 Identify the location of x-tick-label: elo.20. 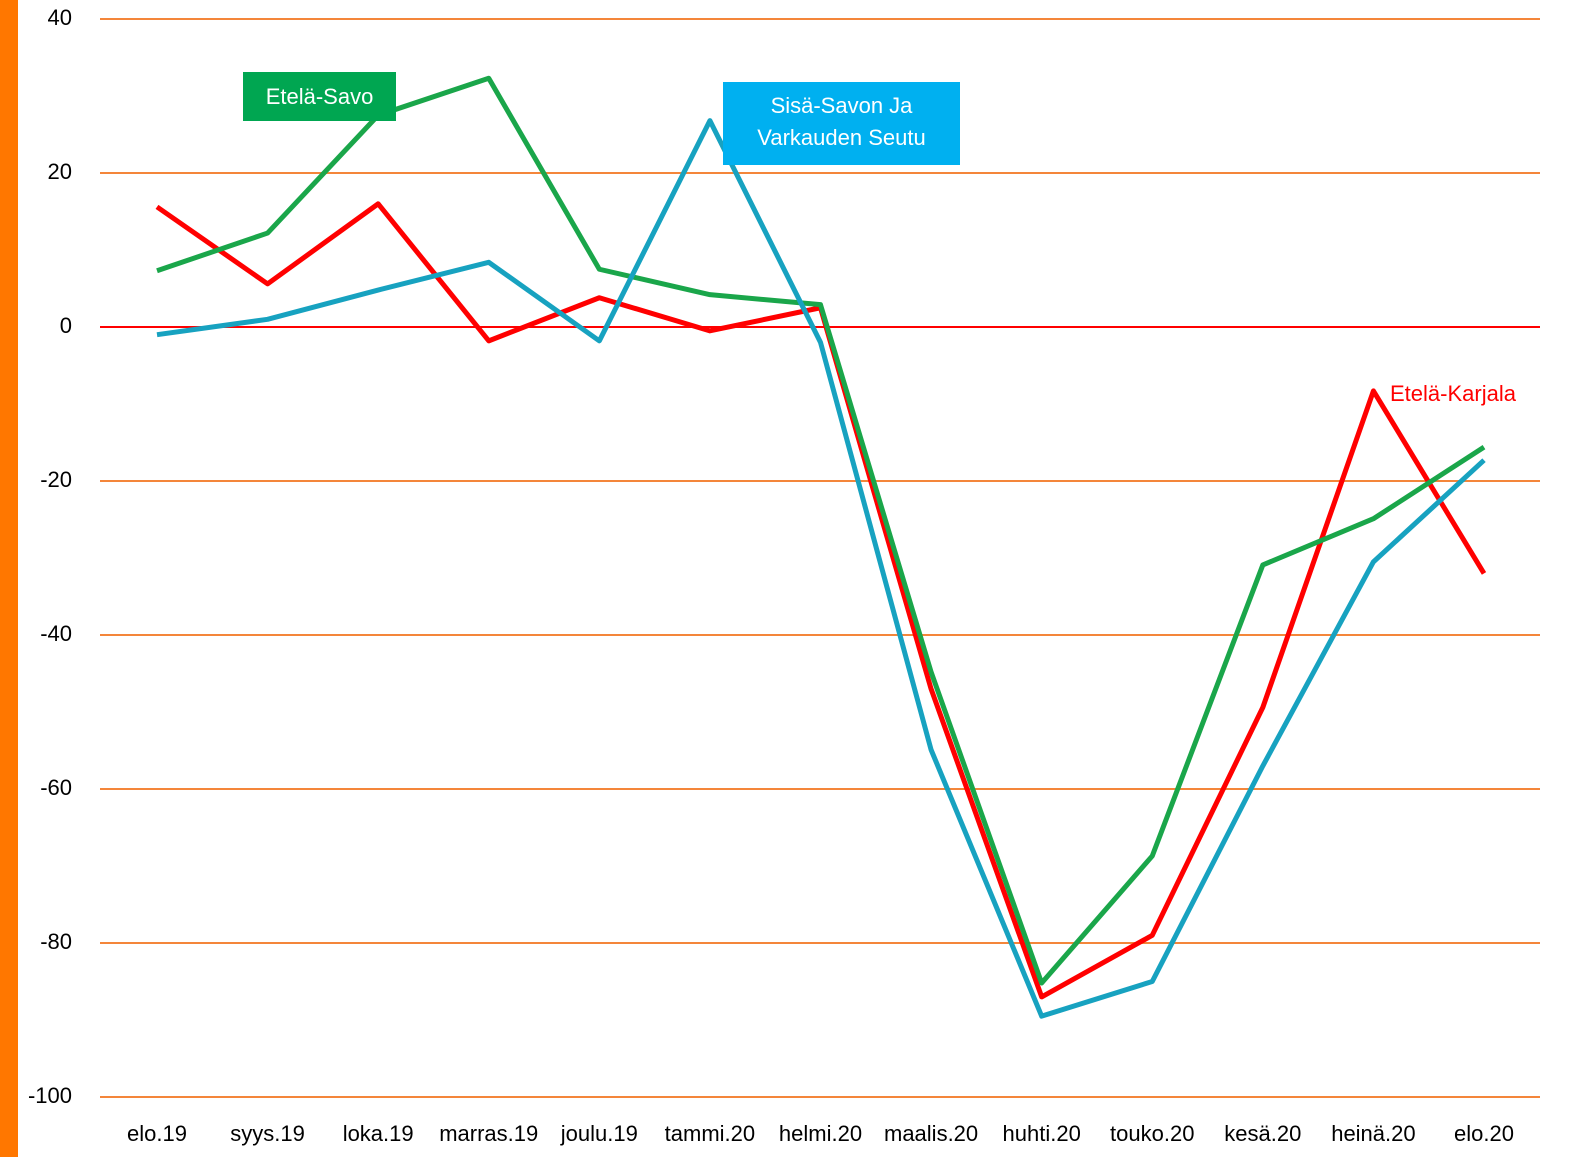
(1484, 1133).